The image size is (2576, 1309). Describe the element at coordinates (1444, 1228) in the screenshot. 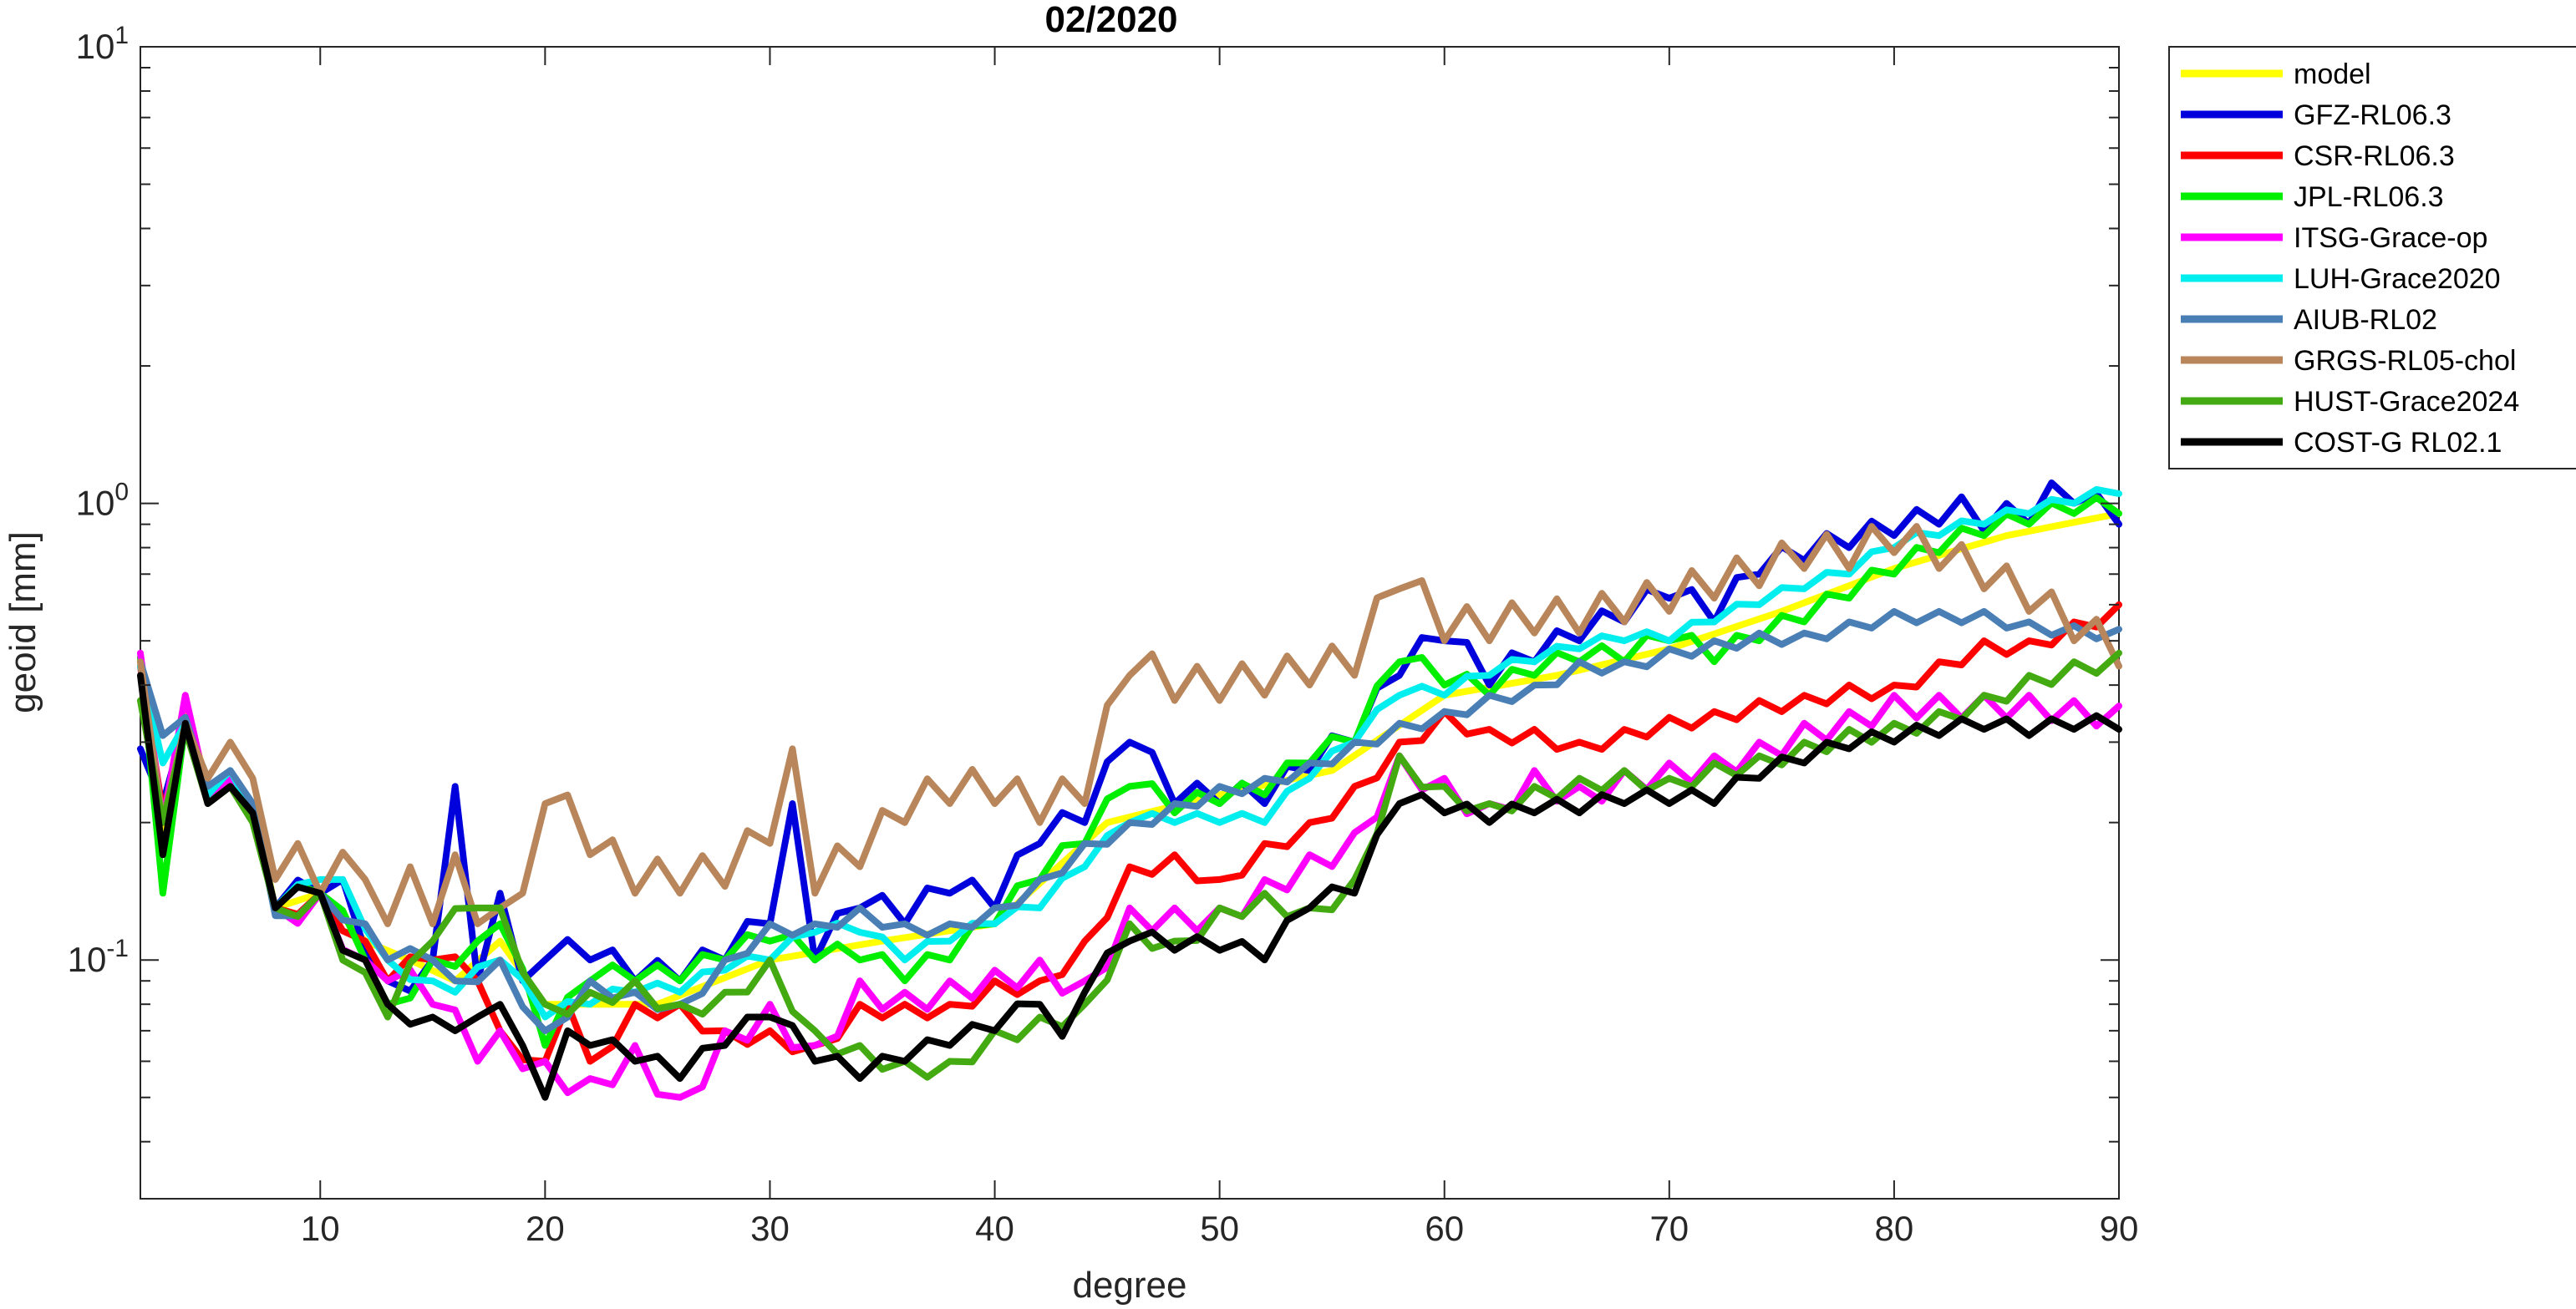

I see `x-tick-label: 60` at that location.